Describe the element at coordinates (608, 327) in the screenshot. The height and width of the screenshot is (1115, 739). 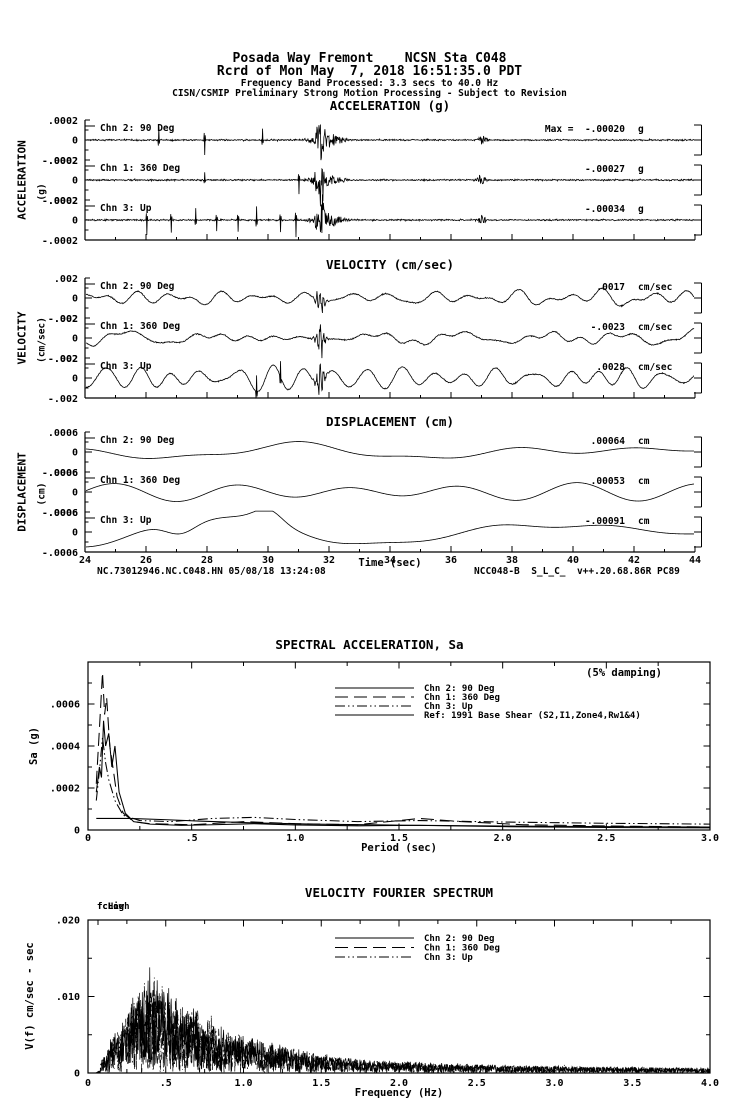
I see `peak-value: -.0023` at that location.